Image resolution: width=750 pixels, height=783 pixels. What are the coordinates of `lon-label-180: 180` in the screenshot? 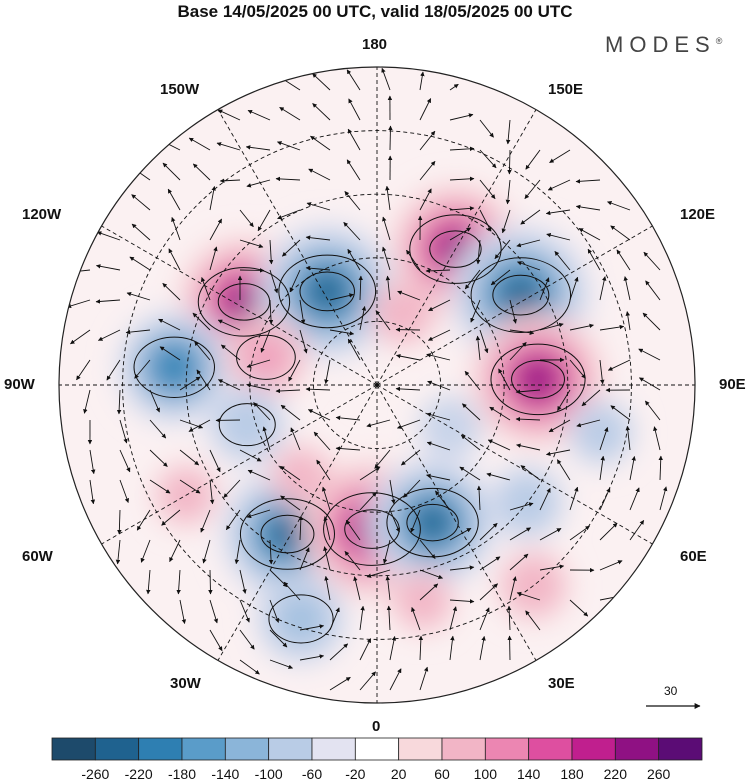 It's located at (375, 44).